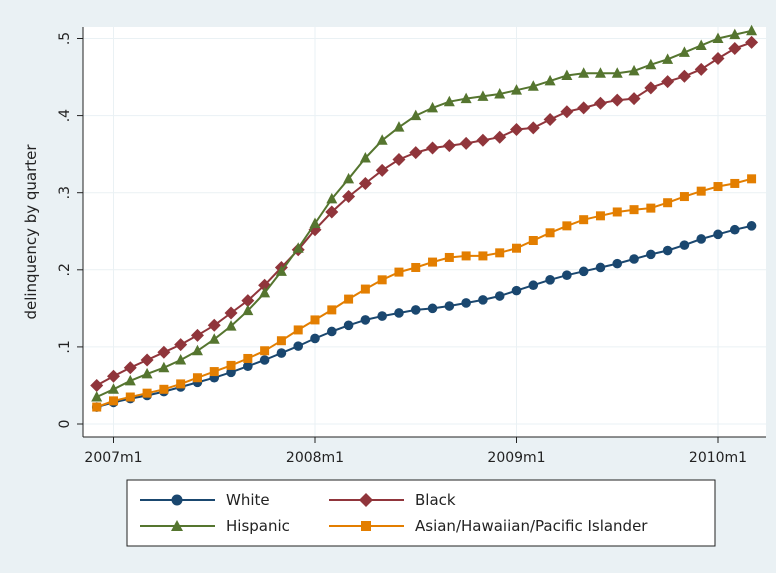 This screenshot has width=776, height=573. What do you see at coordinates (531, 526) in the screenshot?
I see `legend-label-asian: Asian/Hawaiian/Pacific Islander` at bounding box center [531, 526].